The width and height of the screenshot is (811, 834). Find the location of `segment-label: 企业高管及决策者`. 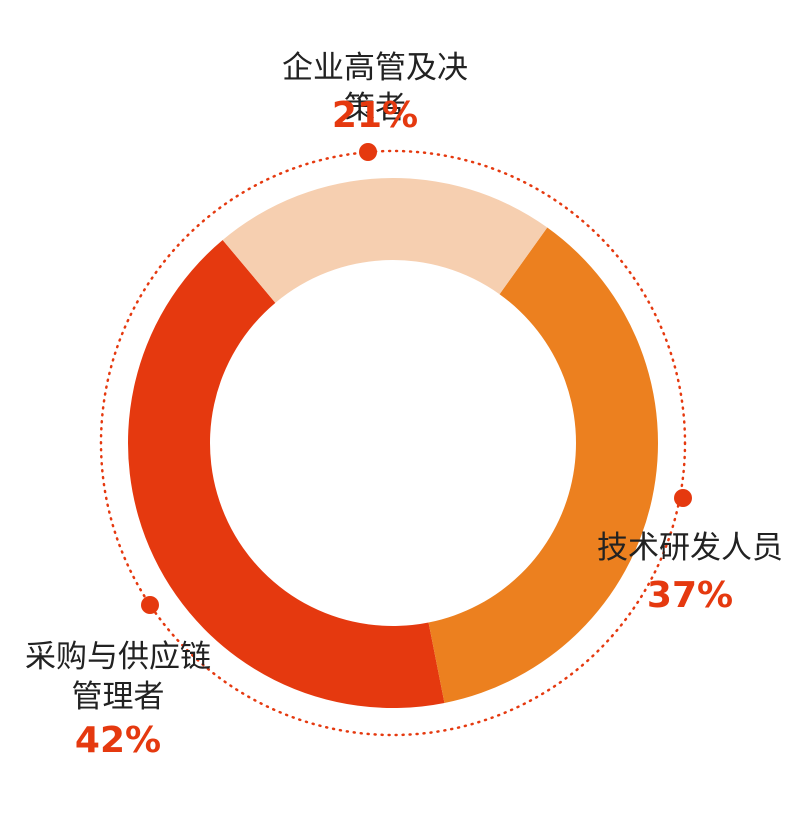

segment-label: 企业高管及决策者 is located at coordinates (375, 88).